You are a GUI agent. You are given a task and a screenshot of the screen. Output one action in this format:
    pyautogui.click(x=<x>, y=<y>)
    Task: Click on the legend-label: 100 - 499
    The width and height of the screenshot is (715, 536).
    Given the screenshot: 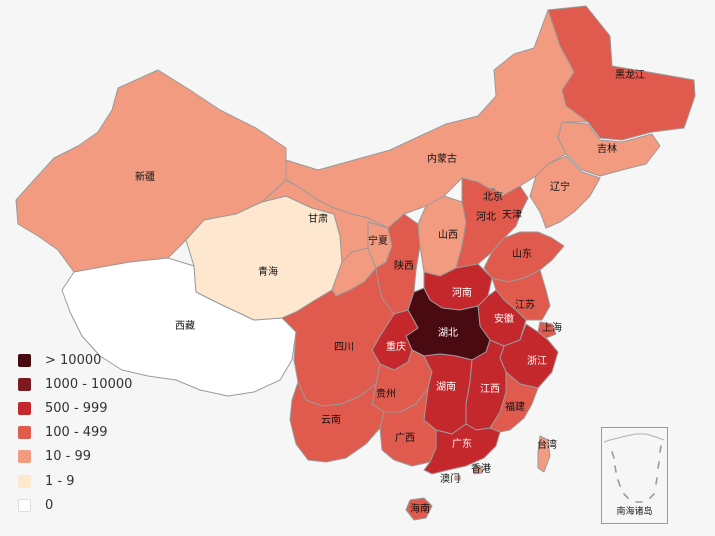 What is the action you would take?
    pyautogui.click(x=76, y=433)
    